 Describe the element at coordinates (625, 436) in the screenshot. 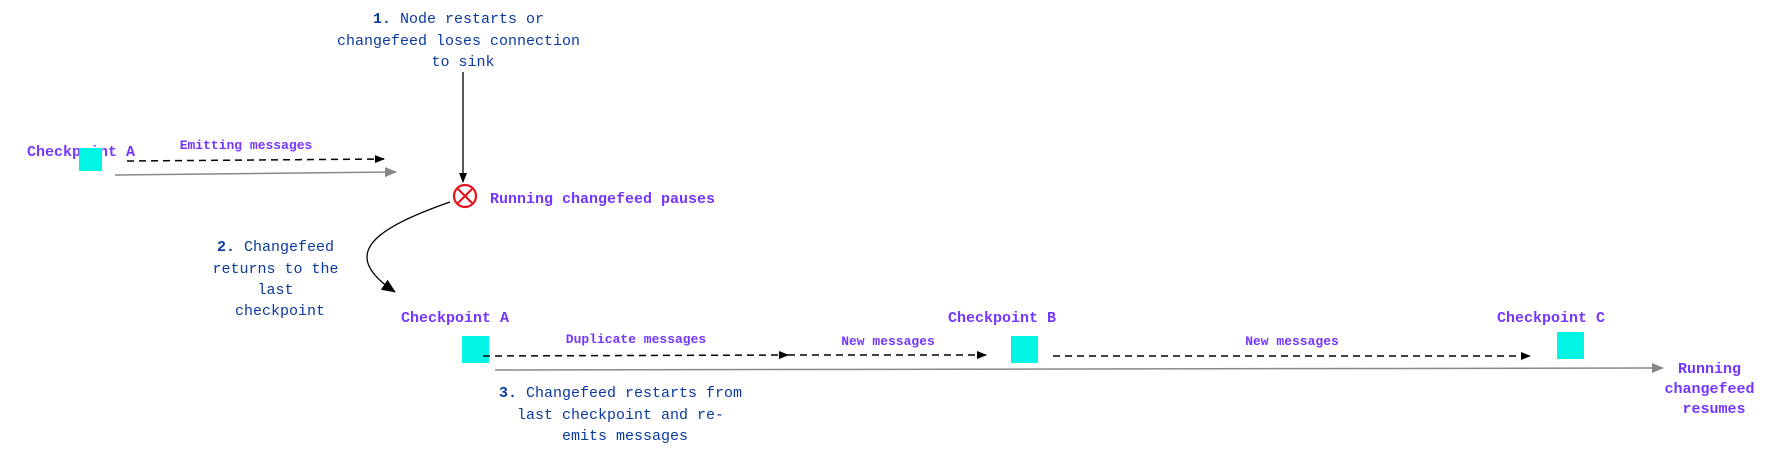

I see `step-3-line: emits messages` at that location.